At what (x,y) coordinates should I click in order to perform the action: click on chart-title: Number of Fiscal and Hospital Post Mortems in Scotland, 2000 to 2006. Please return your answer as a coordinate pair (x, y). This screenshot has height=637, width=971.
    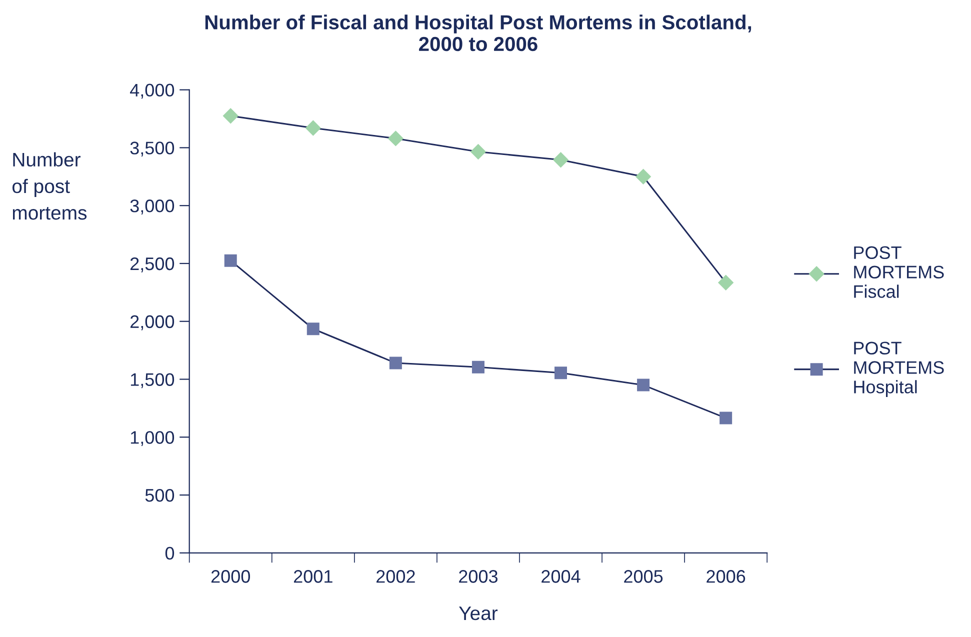
    Looking at the image, I should click on (478, 33).